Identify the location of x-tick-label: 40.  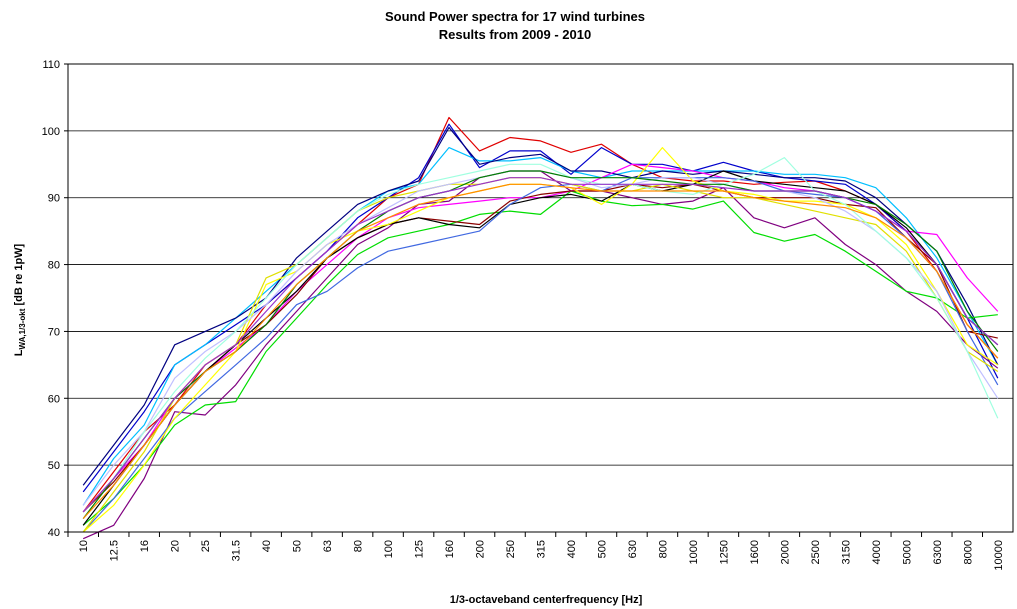
(267, 546).